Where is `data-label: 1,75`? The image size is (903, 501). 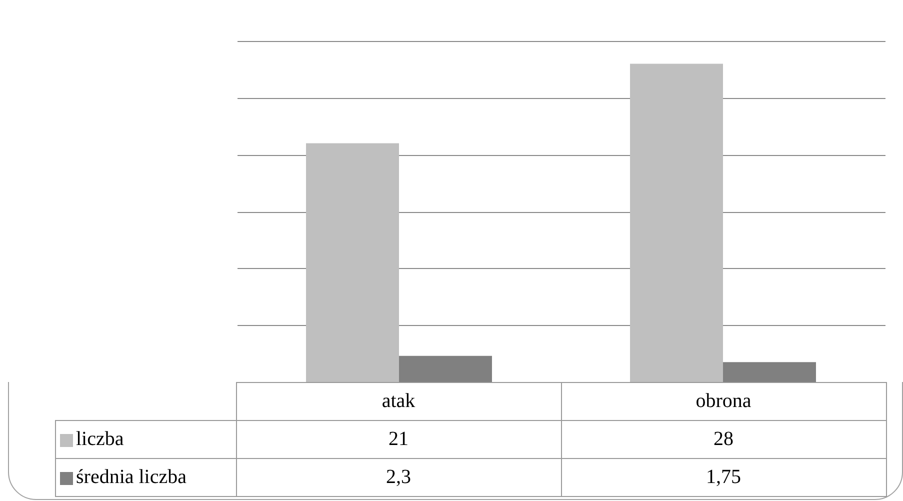 data-label: 1,75 is located at coordinates (723, 477).